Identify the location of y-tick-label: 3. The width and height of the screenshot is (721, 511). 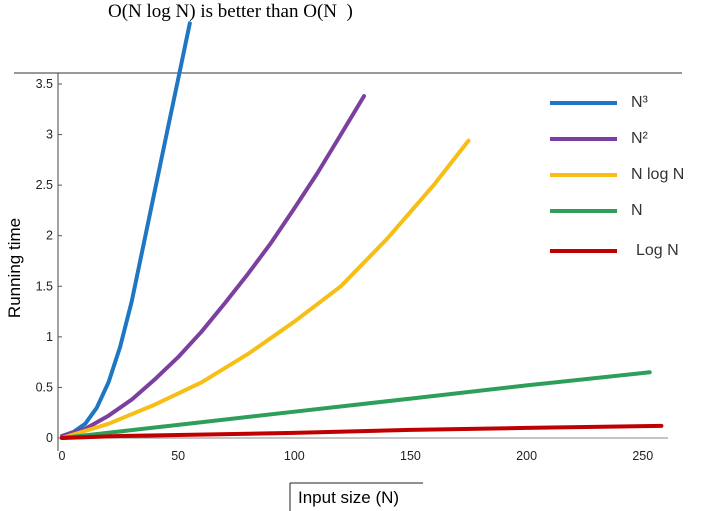
(49, 135).